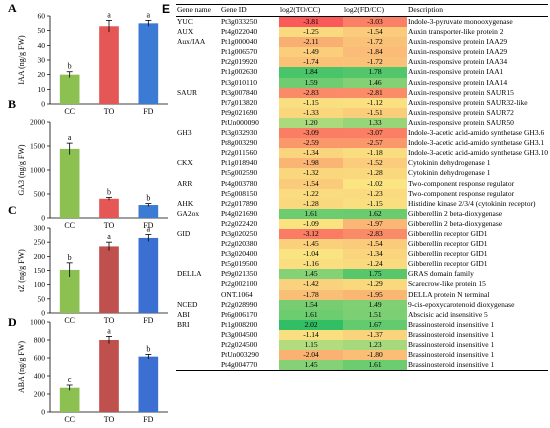 The width and height of the screenshot is (550, 428). What do you see at coordinates (311, 234) in the screenshot?
I see `log2-to-cc-cell: -3.12` at bounding box center [311, 234].